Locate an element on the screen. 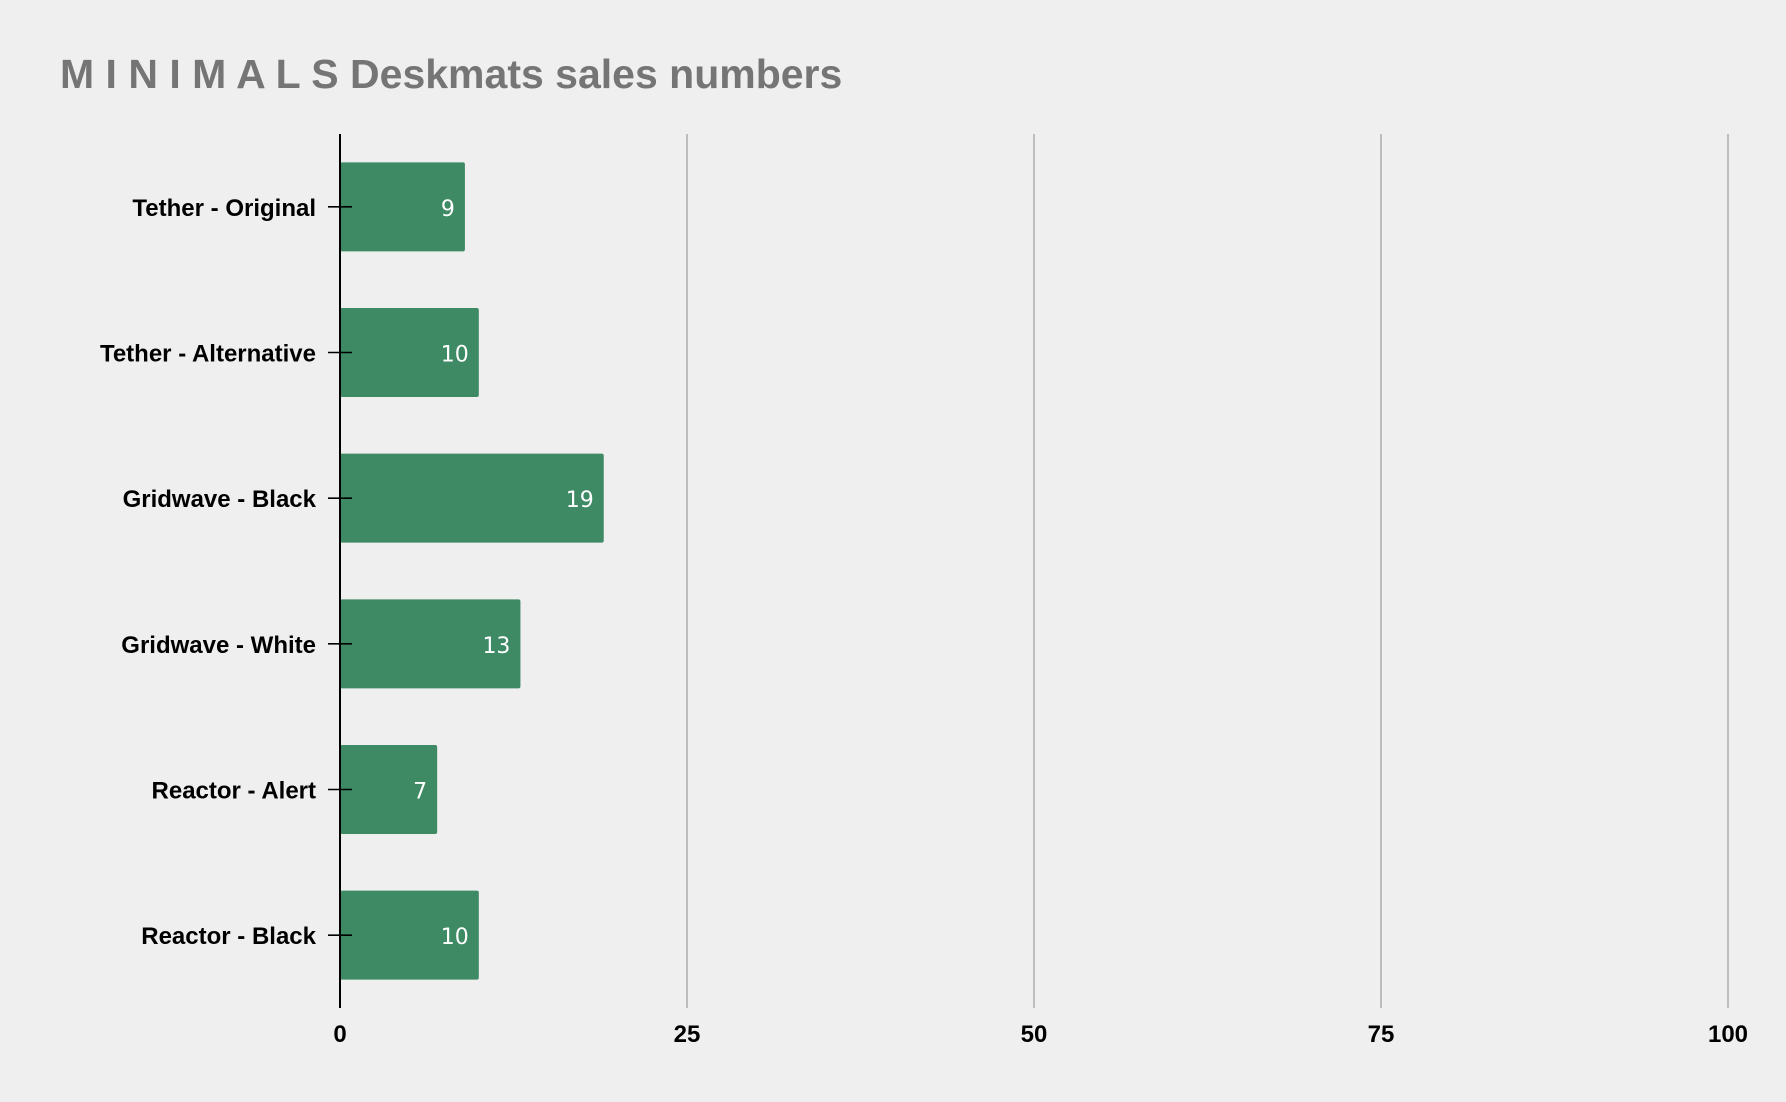 The image size is (1786, 1102). category-label: Reactor - Alert is located at coordinates (234, 791).